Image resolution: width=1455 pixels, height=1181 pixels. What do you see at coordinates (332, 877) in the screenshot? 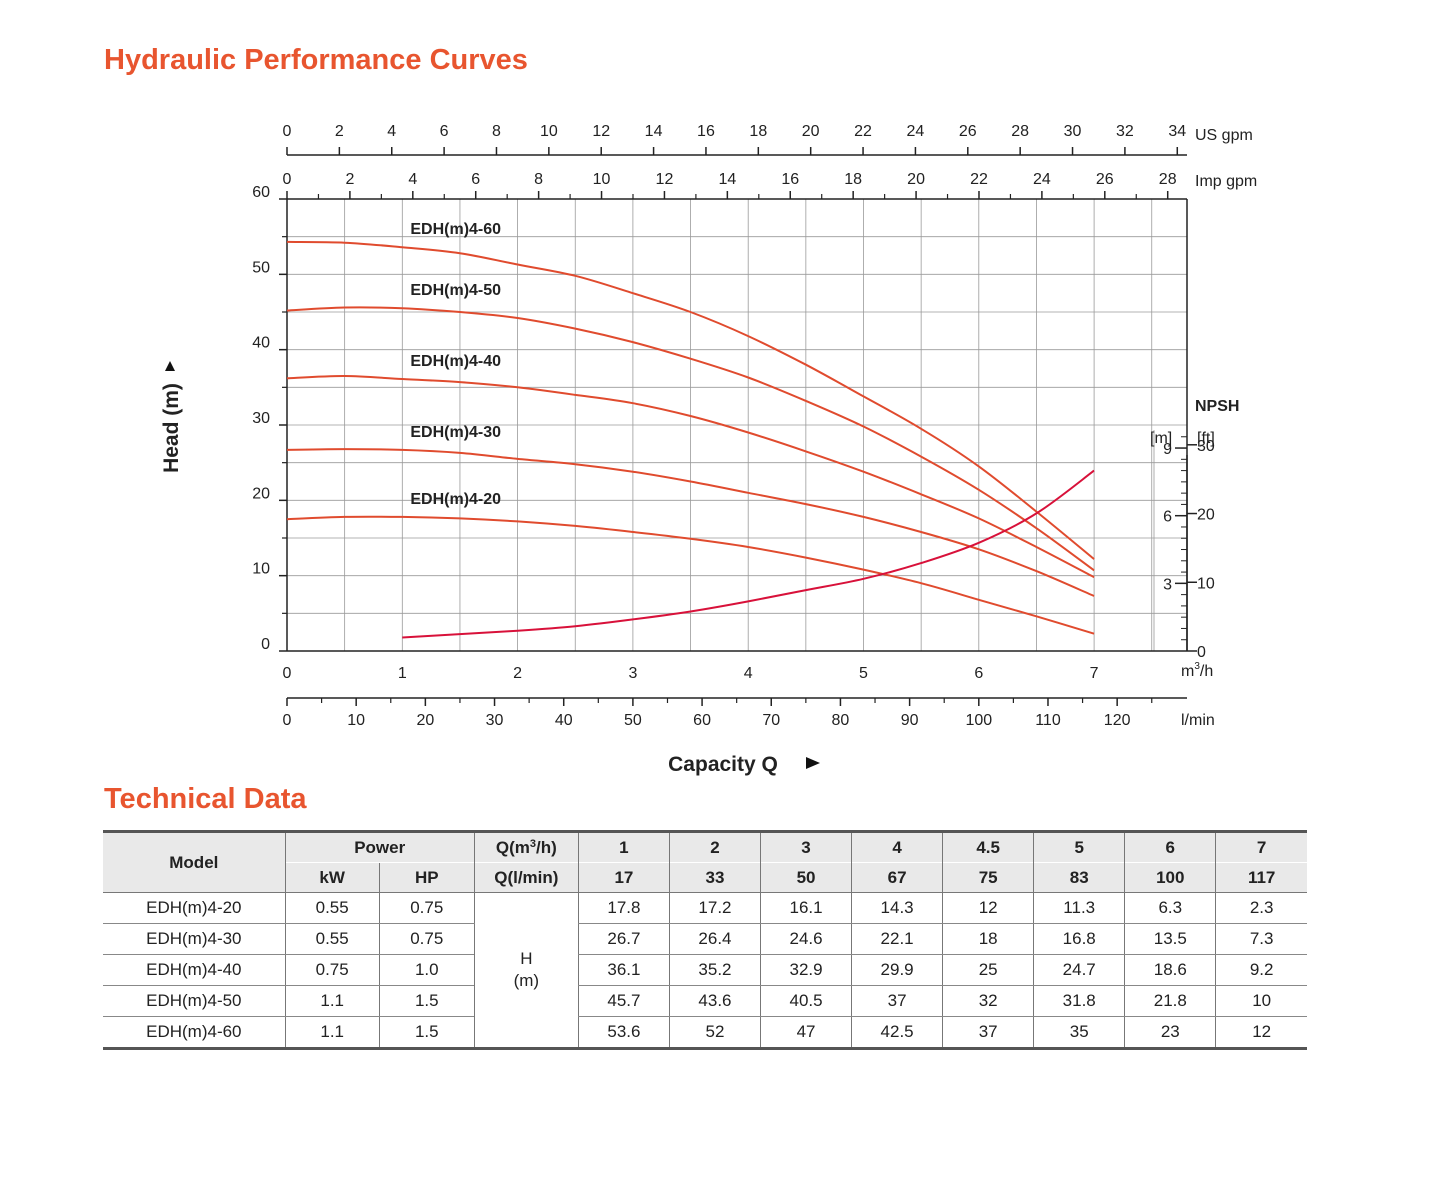
I see `kw-header: kW` at bounding box center [332, 877].